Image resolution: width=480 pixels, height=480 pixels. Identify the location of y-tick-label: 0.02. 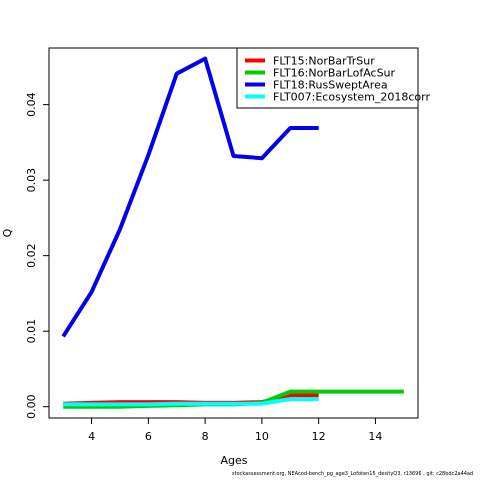
(31, 255).